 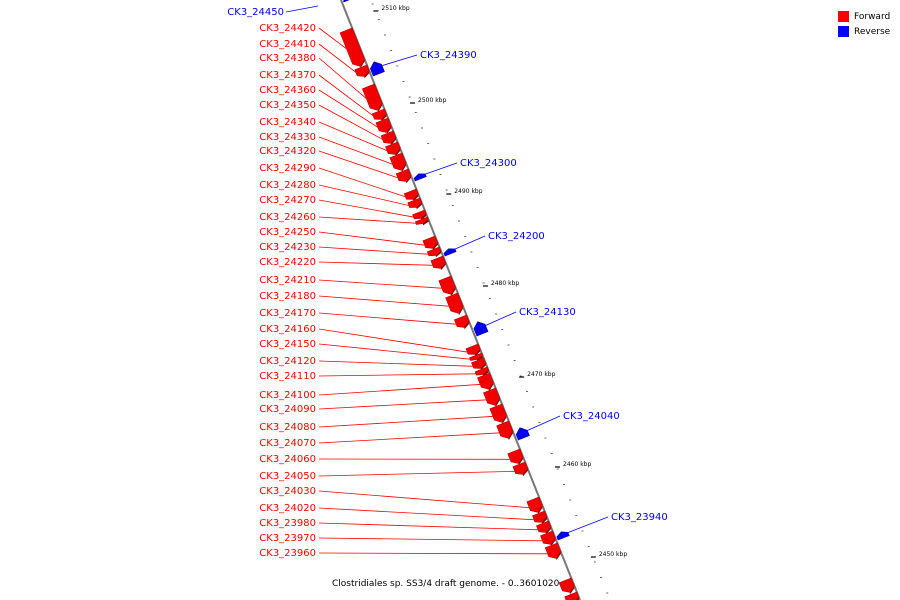 What do you see at coordinates (872, 16) in the screenshot?
I see `forward-label: Forward` at bounding box center [872, 16].